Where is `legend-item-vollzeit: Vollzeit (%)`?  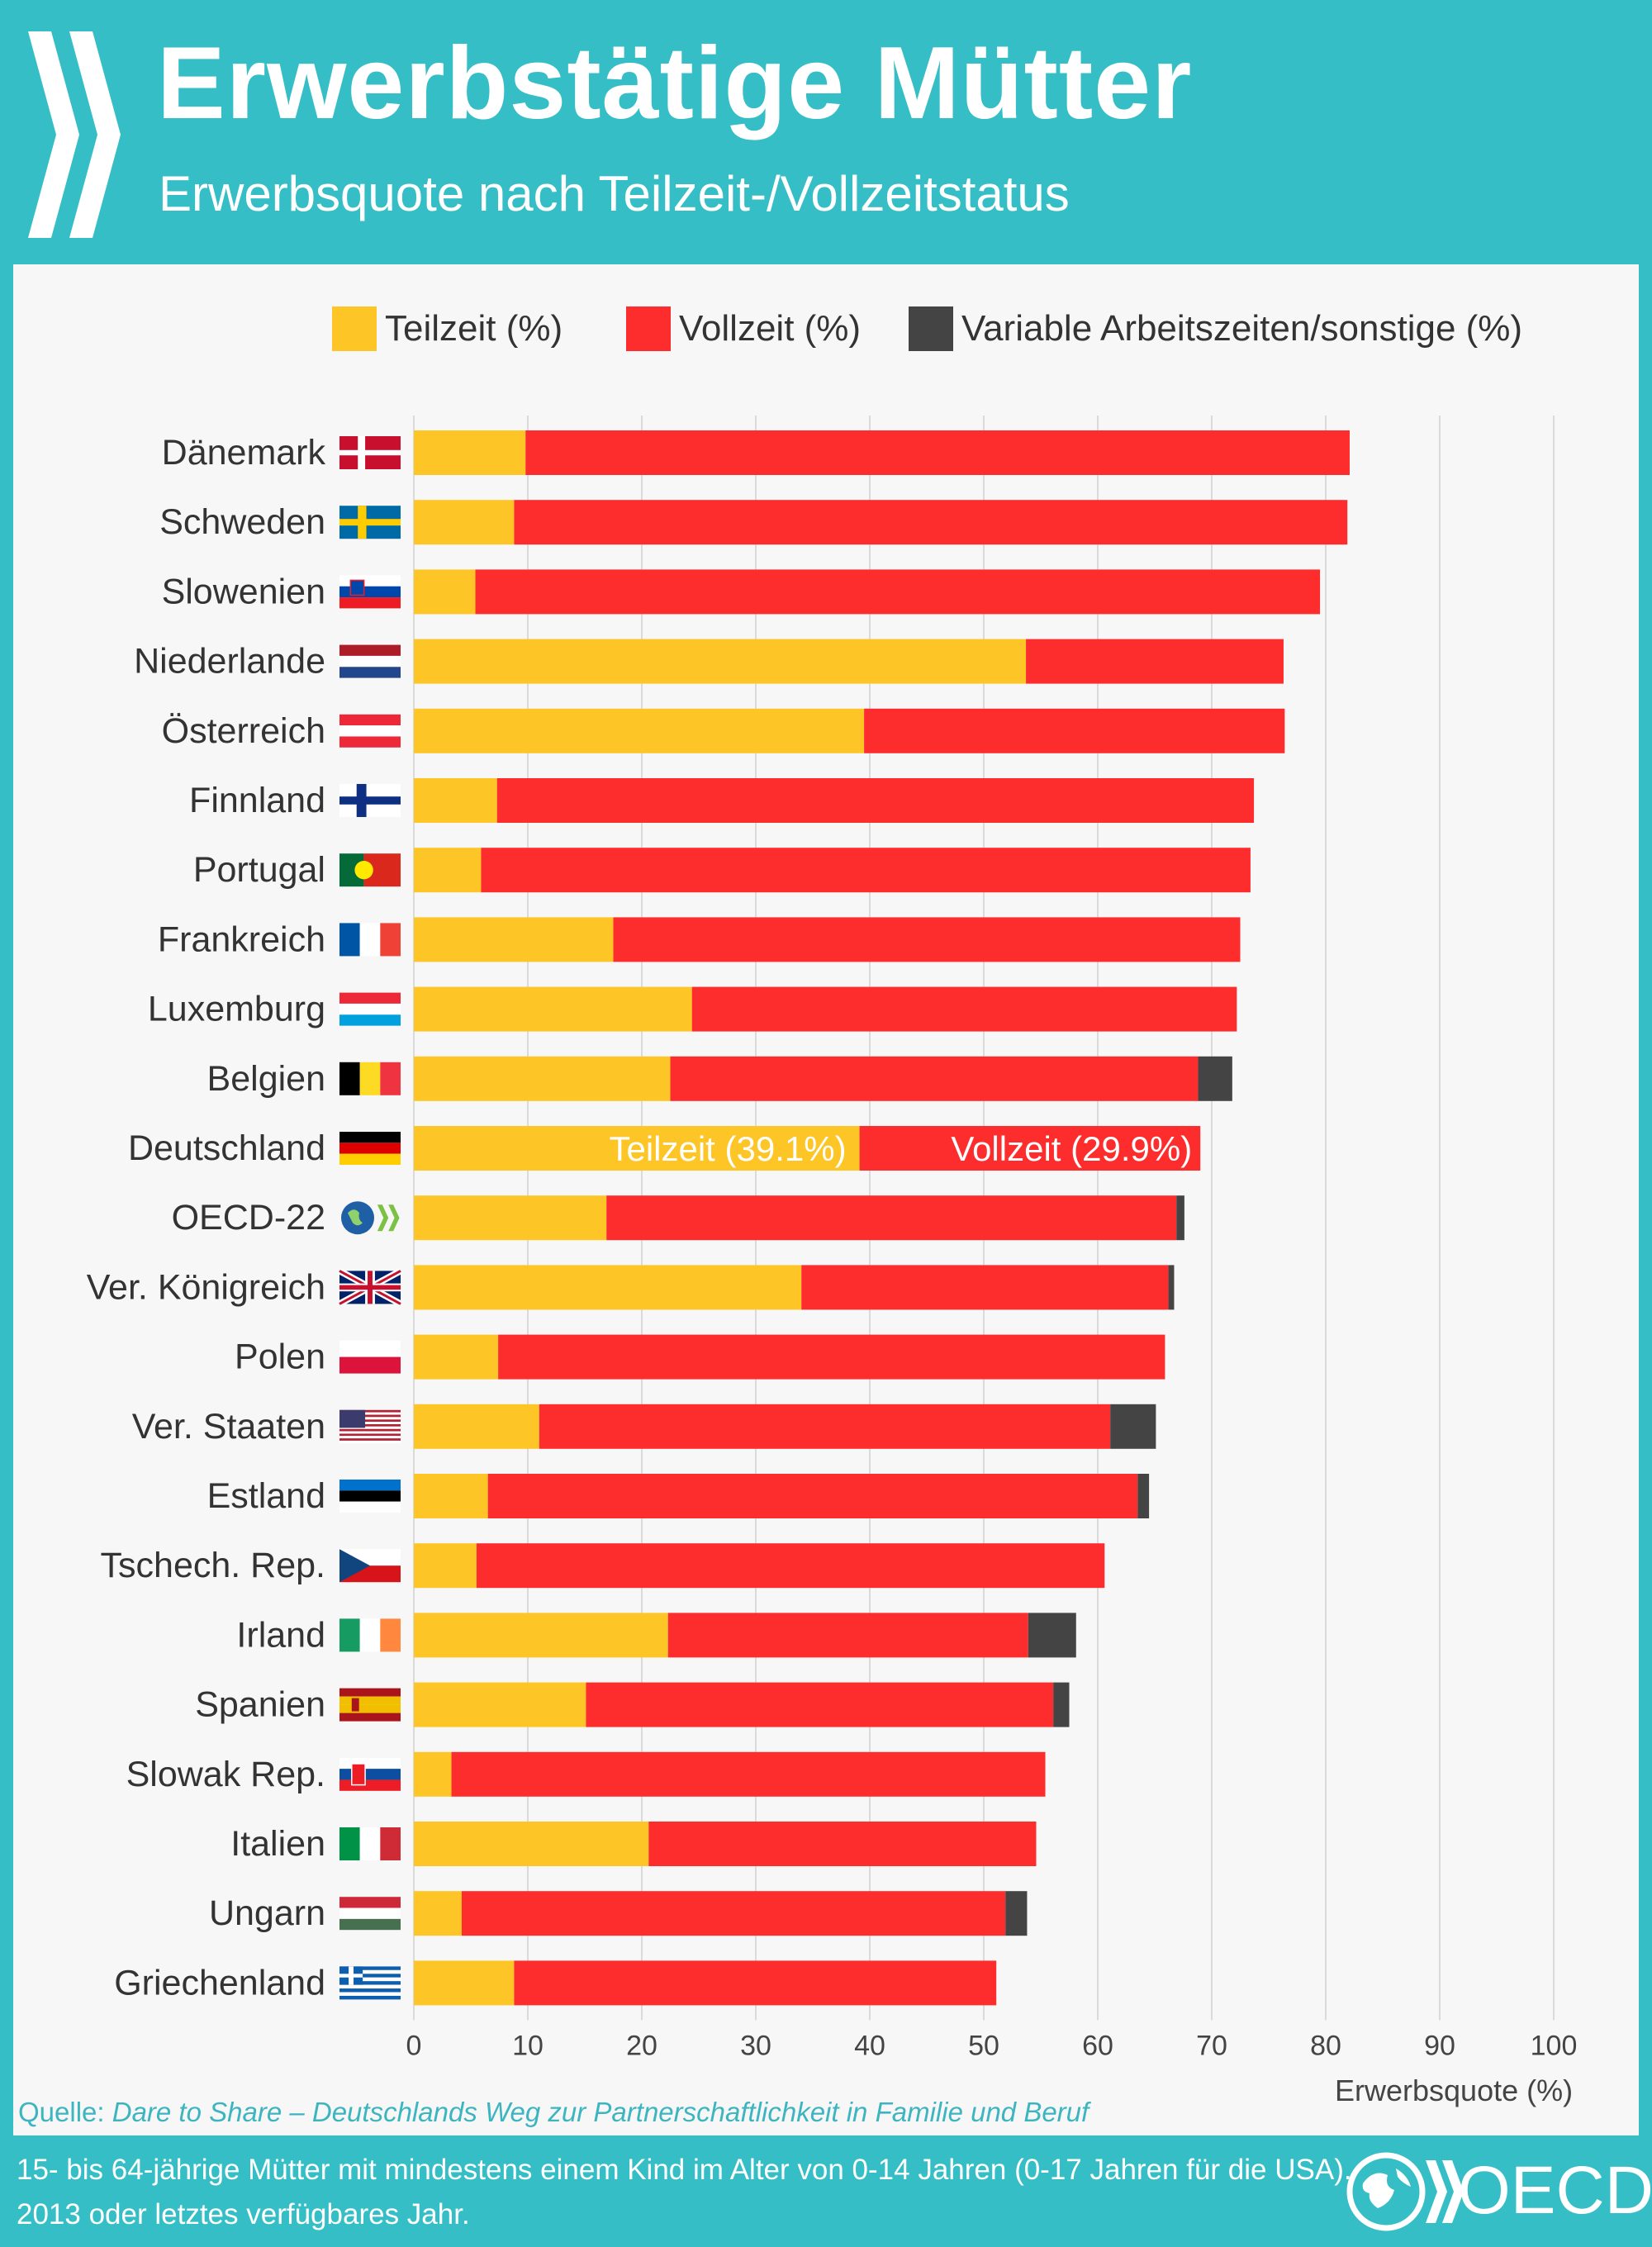 legend-item-vollzeit: Vollzeit (%) is located at coordinates (743, 329).